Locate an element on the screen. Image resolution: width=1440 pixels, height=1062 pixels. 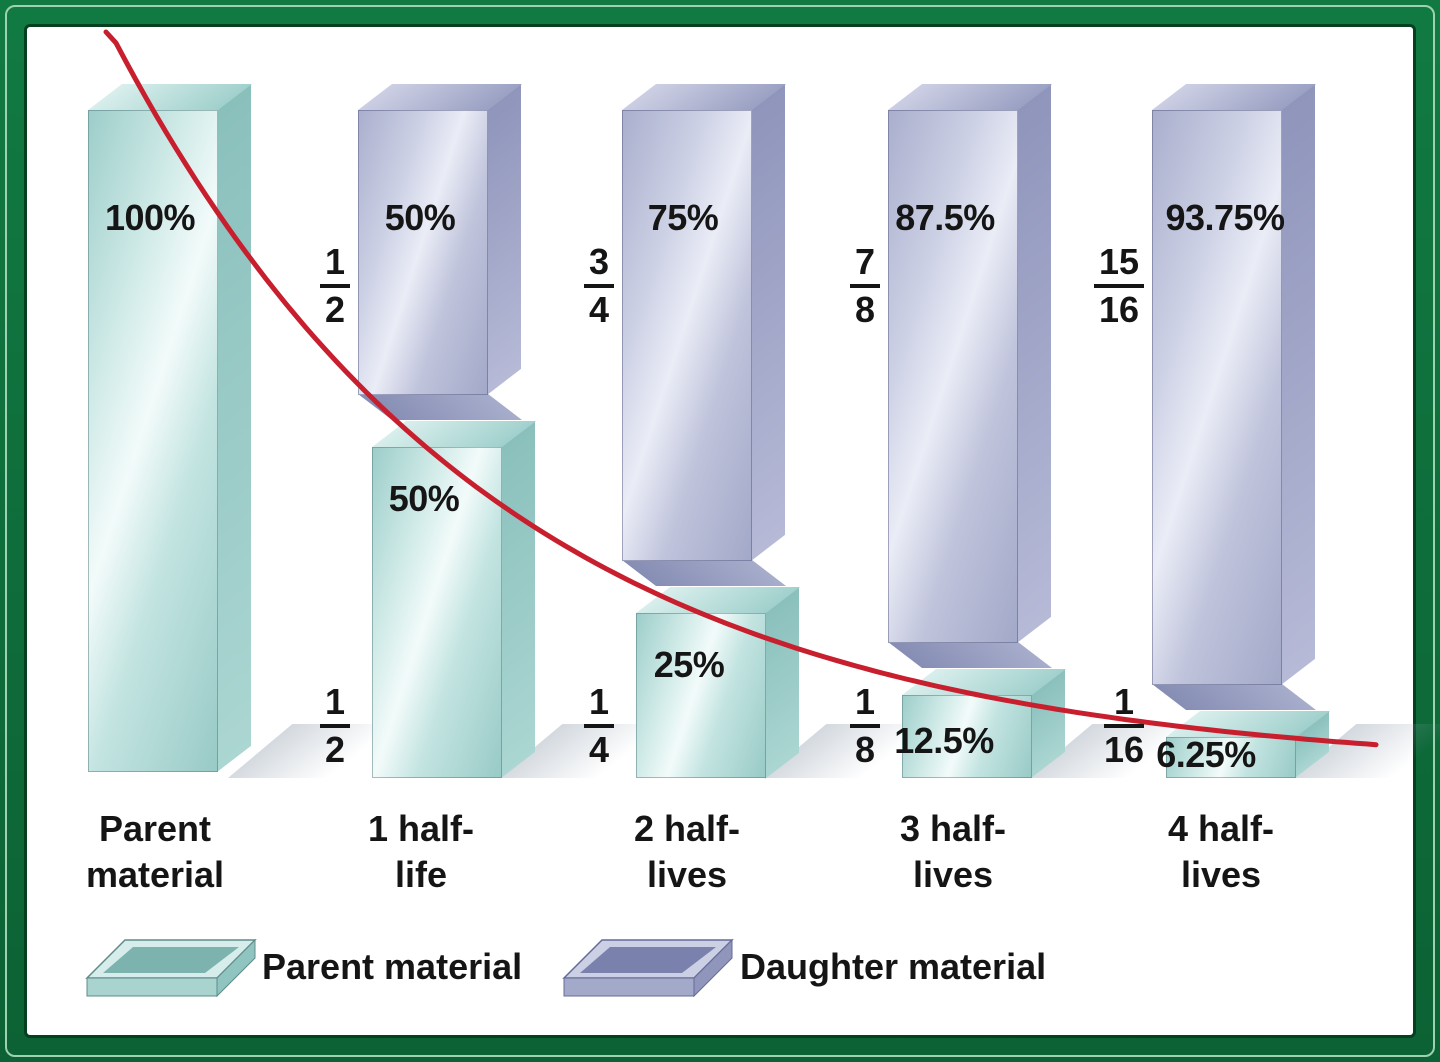
fraction-parent-4: 1 16 is located at coordinates (1123, 726).